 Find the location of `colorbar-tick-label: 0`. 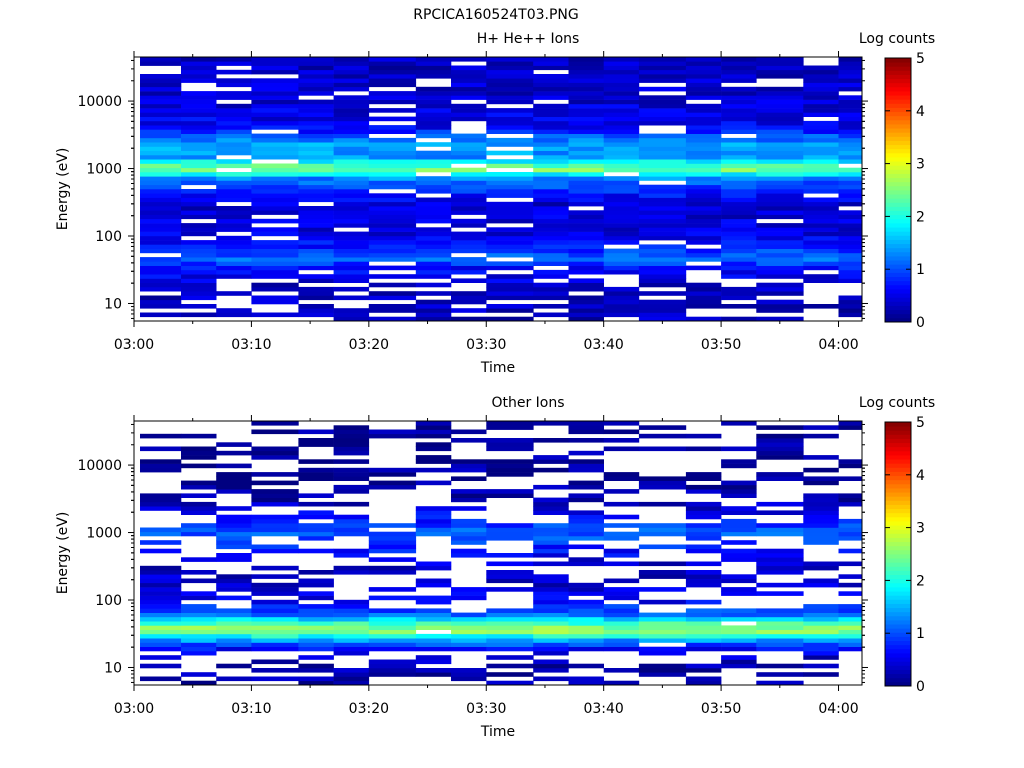

colorbar-tick-label: 0 is located at coordinates (920, 323).